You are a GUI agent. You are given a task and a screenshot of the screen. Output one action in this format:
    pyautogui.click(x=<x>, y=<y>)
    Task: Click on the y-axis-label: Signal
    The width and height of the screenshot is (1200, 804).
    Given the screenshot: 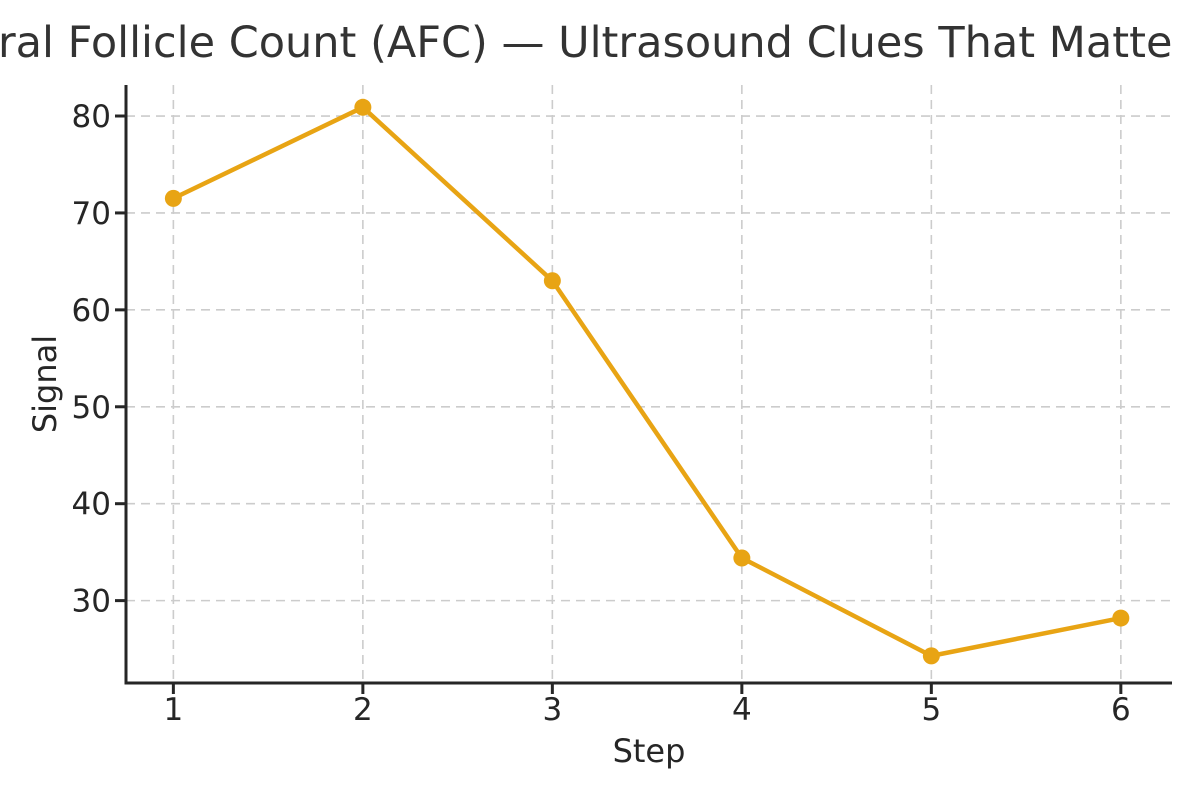 What is the action you would take?
    pyautogui.click(x=45, y=384)
    